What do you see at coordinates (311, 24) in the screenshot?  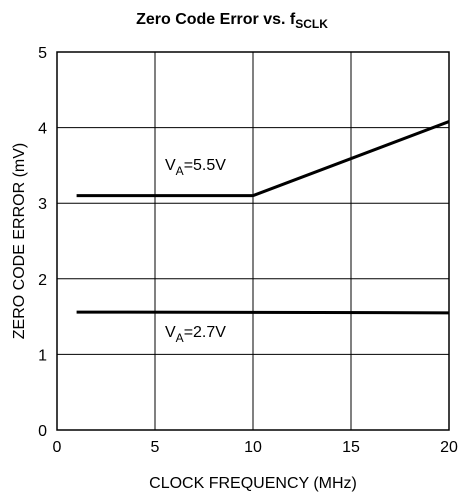 I see `title-subscript: SCLK` at bounding box center [311, 24].